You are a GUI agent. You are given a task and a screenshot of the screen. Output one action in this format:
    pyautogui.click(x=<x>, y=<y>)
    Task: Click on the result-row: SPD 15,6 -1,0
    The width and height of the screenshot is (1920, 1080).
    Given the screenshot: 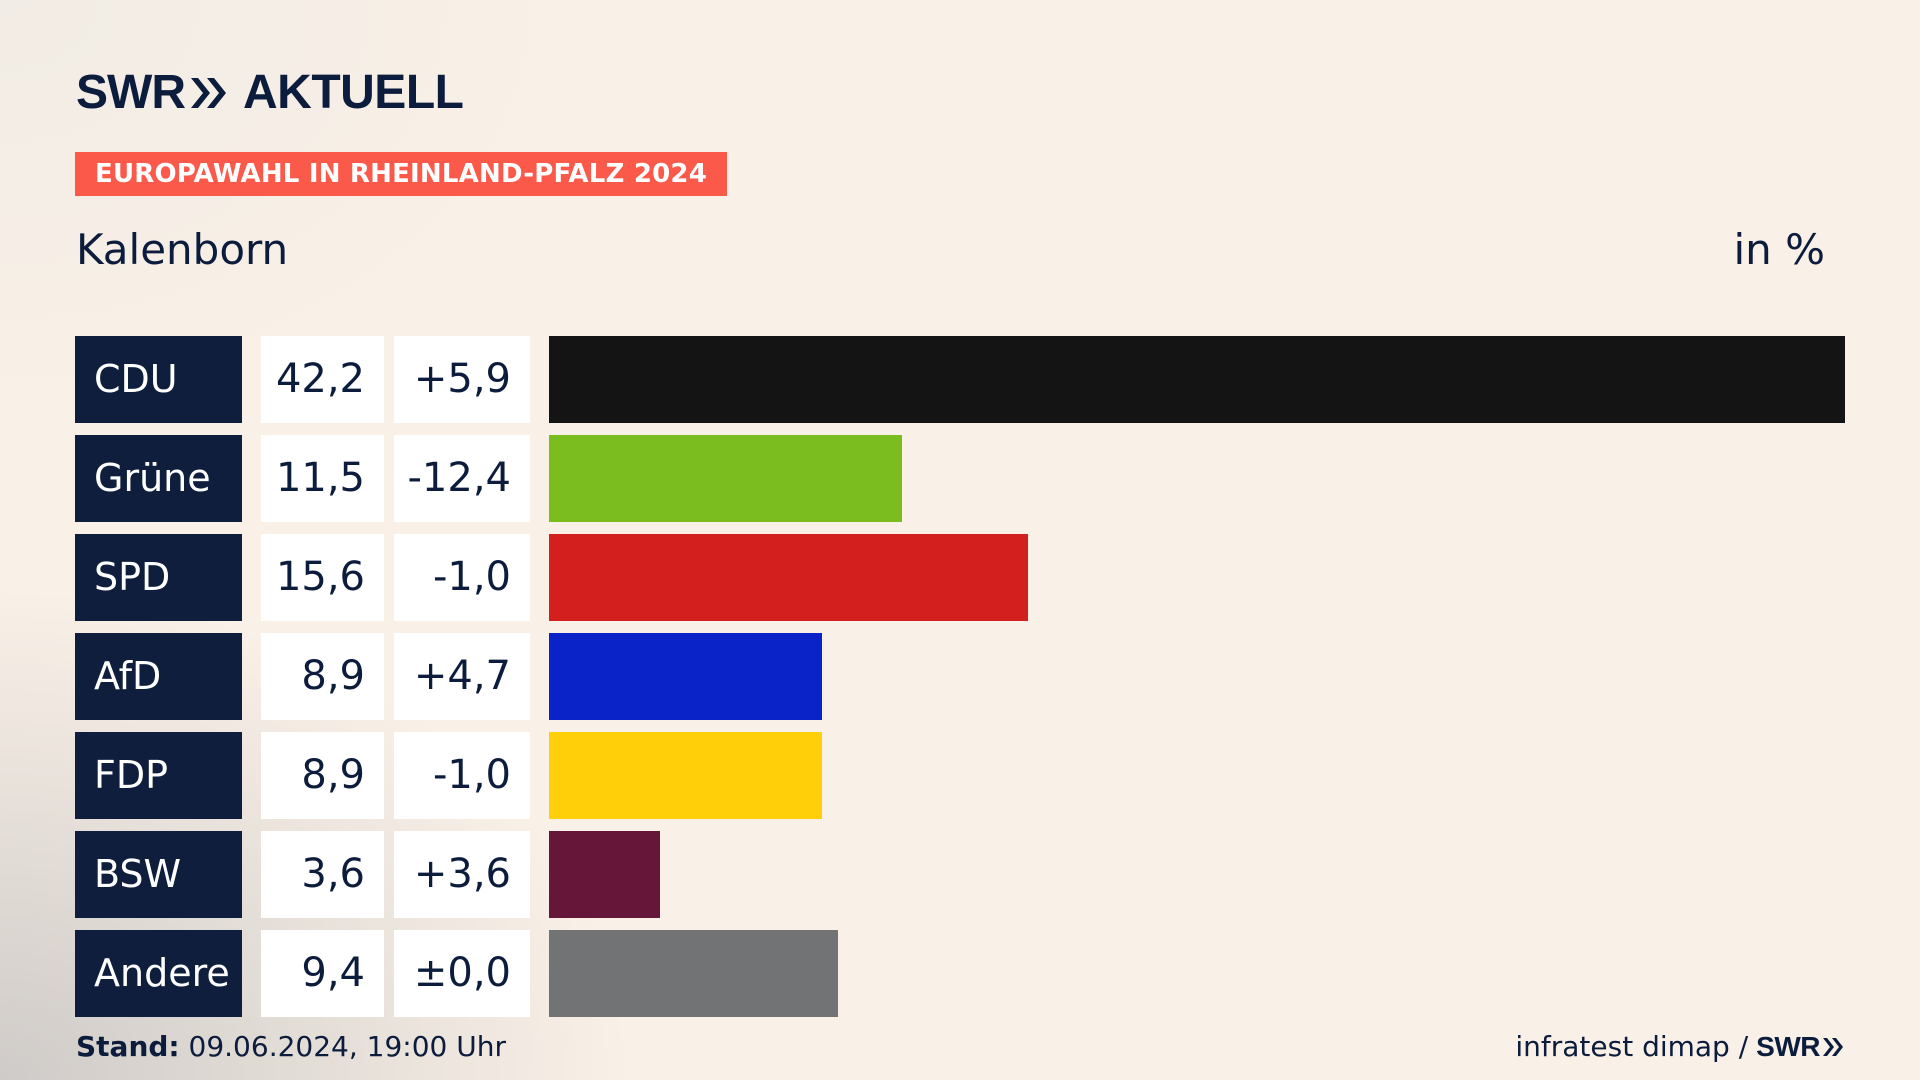 What is the action you would take?
    pyautogui.click(x=965, y=577)
    